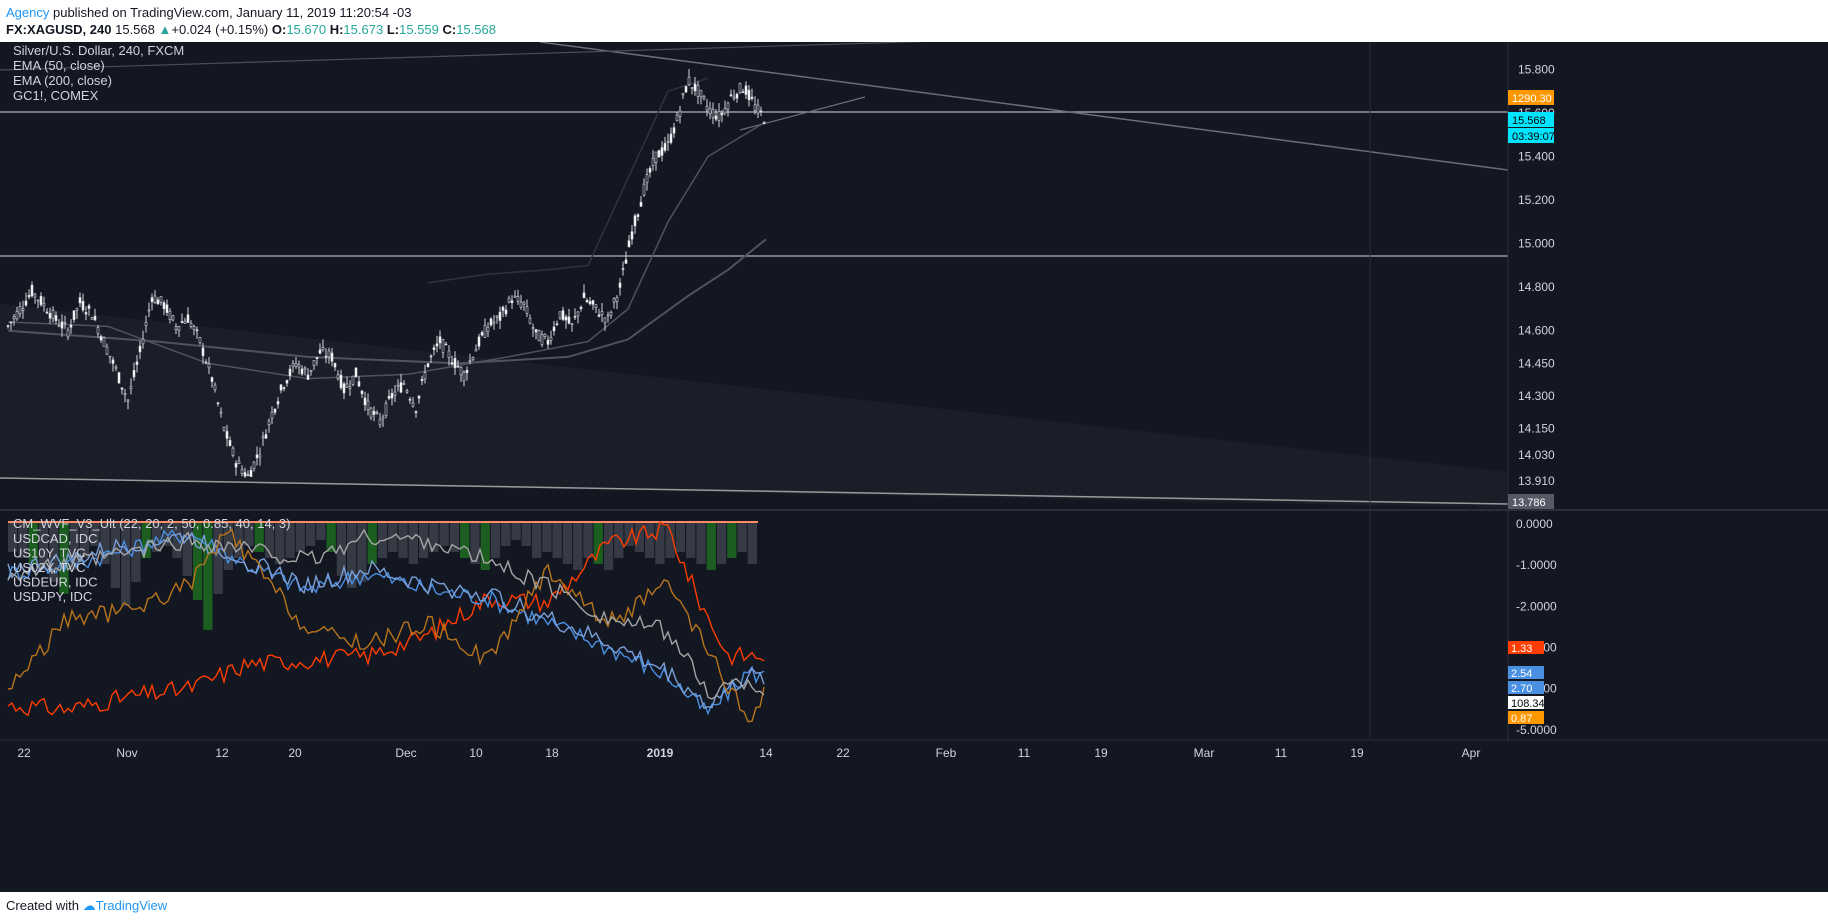 The height and width of the screenshot is (924, 1828). Describe the element at coordinates (89, 905) in the screenshot. I see `tradingview-logo-icon: ☁` at that location.